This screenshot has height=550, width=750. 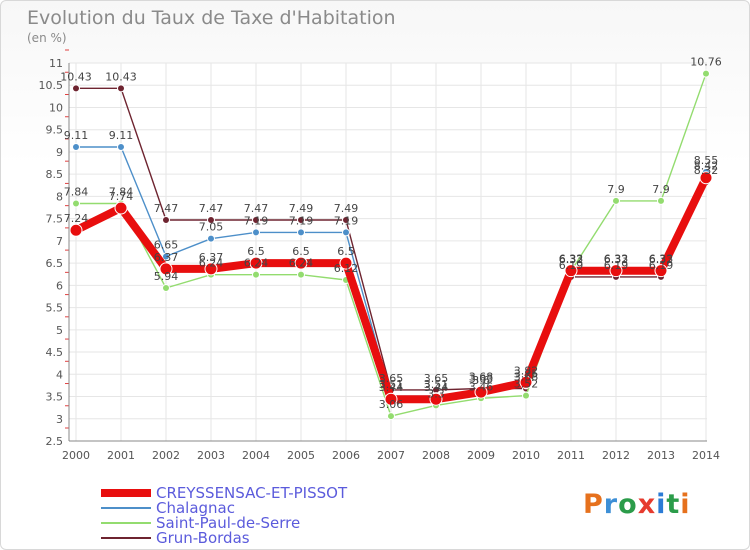 I want to click on x-tick-label: 2008, so click(x=436, y=455).